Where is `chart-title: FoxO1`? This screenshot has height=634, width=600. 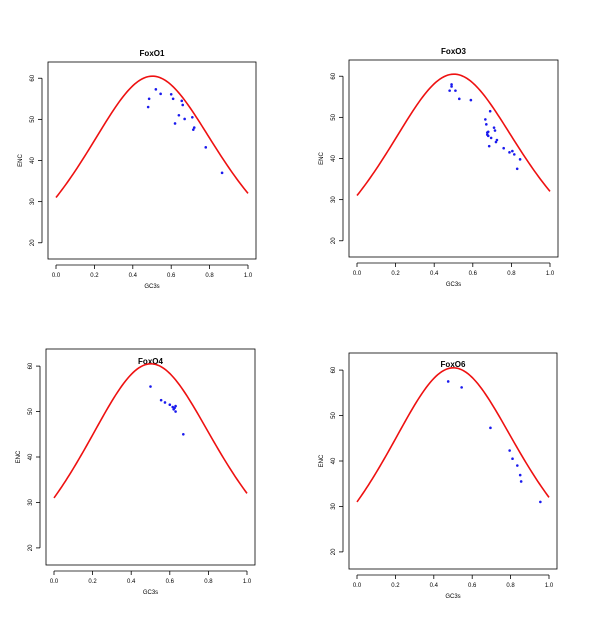 chart-title: FoxO1 is located at coordinates (152, 53).